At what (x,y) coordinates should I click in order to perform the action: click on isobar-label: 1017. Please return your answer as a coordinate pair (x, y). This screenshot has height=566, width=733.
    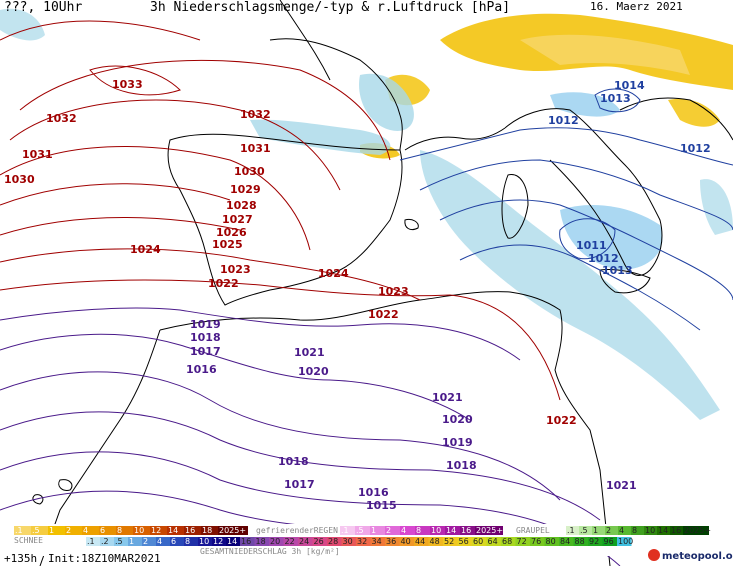
    Looking at the image, I should click on (205, 351).